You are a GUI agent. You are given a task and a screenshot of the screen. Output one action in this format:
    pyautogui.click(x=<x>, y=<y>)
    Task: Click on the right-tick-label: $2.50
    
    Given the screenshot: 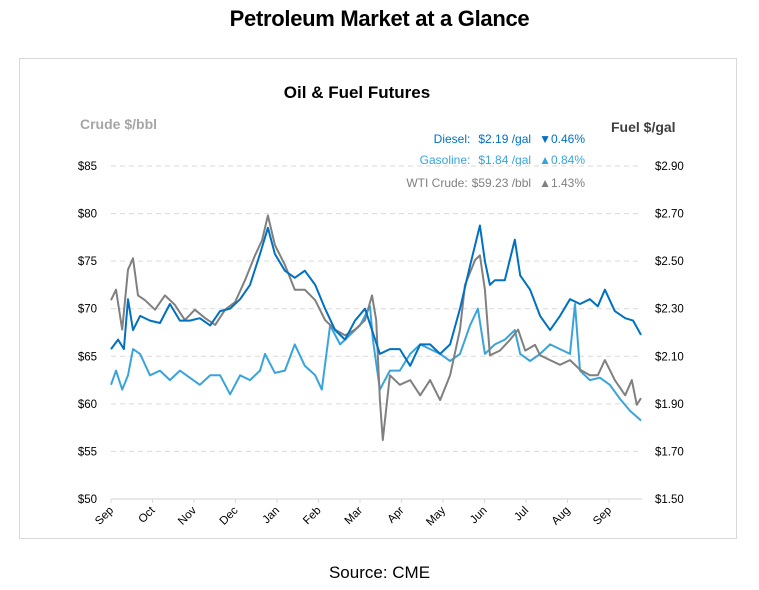 What is the action you would take?
    pyautogui.click(x=669, y=262)
    